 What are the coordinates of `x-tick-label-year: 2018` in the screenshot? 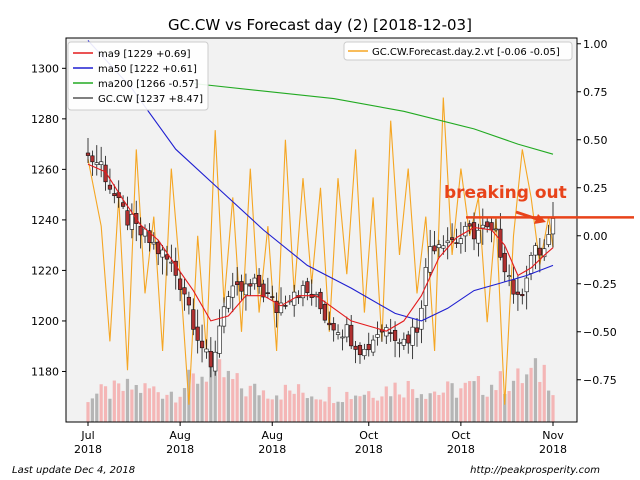 It's located at (88, 449).